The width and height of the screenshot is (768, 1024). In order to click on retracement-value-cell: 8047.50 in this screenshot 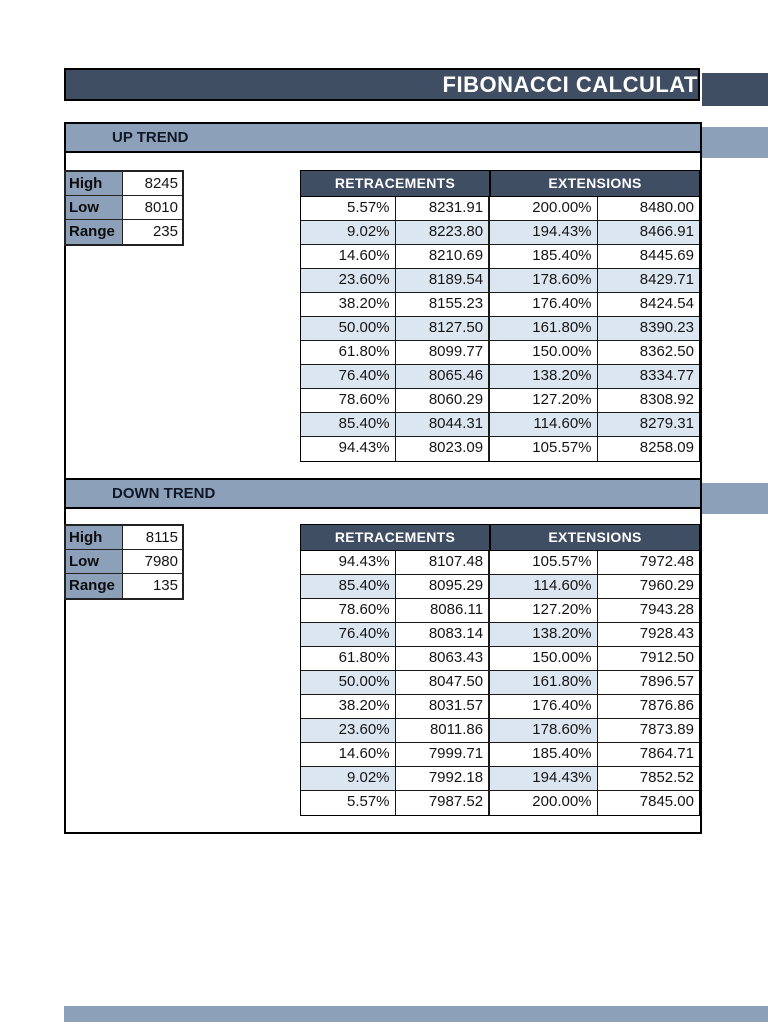, I will do `click(443, 683)`.